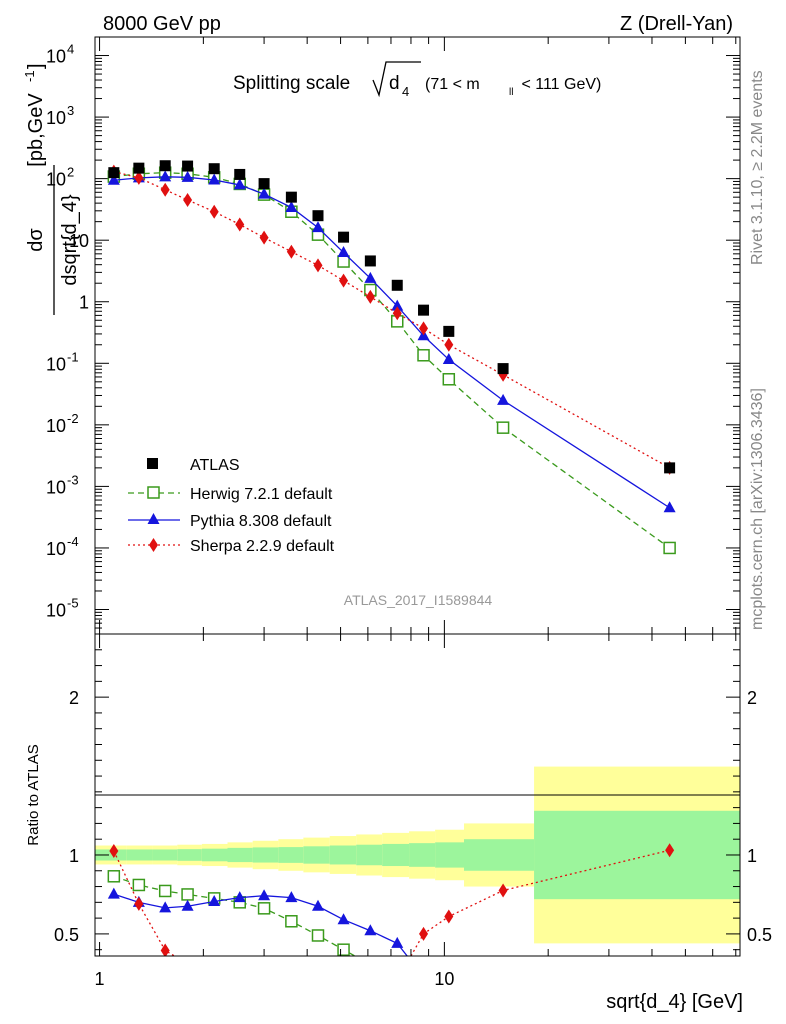  What do you see at coordinates (394, 83) in the screenshot?
I see `title-variable: d` at bounding box center [394, 83].